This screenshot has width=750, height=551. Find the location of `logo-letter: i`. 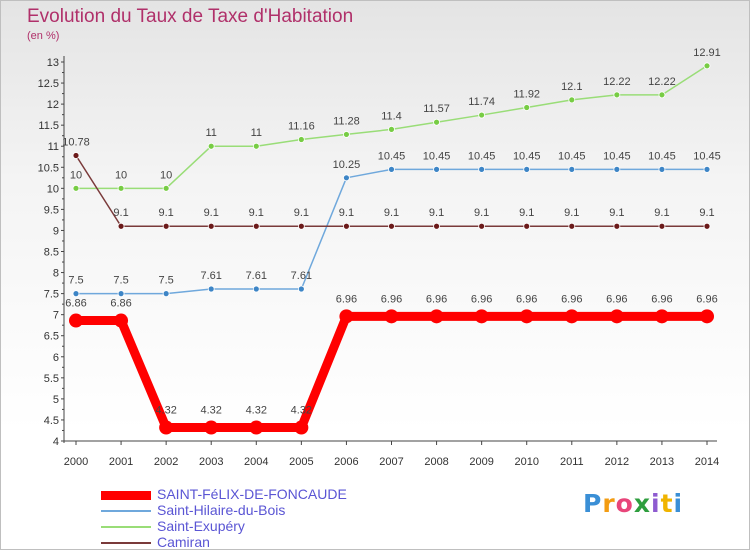

logo-letter: i is located at coordinates (656, 503).